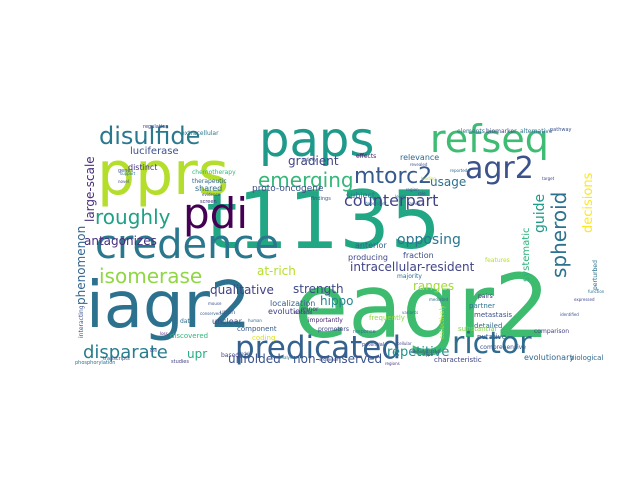 The image size is (640, 480). Describe the element at coordinates (242, 290) in the screenshot. I see `word-qualitative: qualitative` at that location.